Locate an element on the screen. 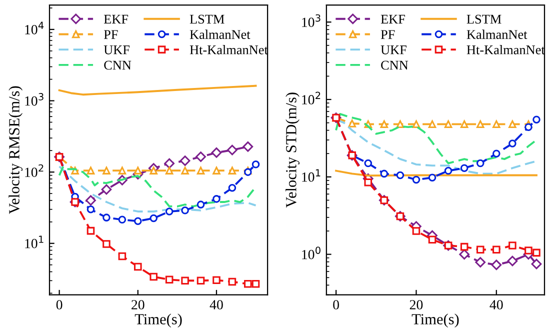 Image resolution: width=550 pixels, height=335 pixels. y-axis-title: Velocity STD(m/s) is located at coordinates (293, 150).